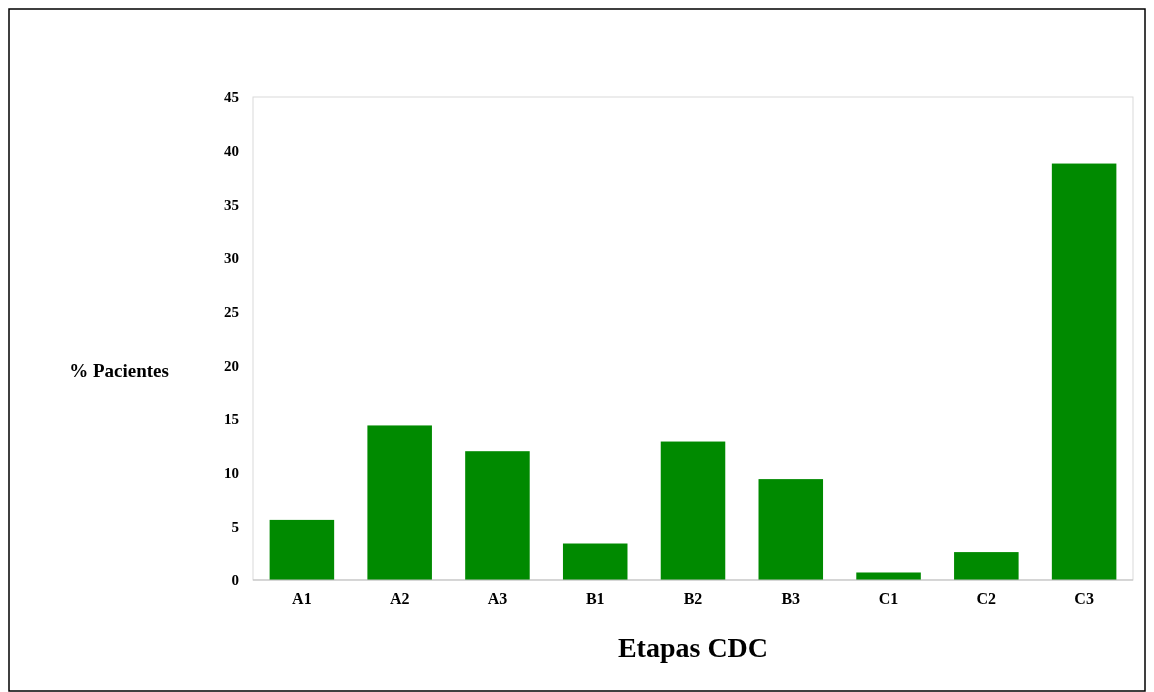  What do you see at coordinates (595, 598) in the screenshot?
I see `x-tick-label: B1` at bounding box center [595, 598].